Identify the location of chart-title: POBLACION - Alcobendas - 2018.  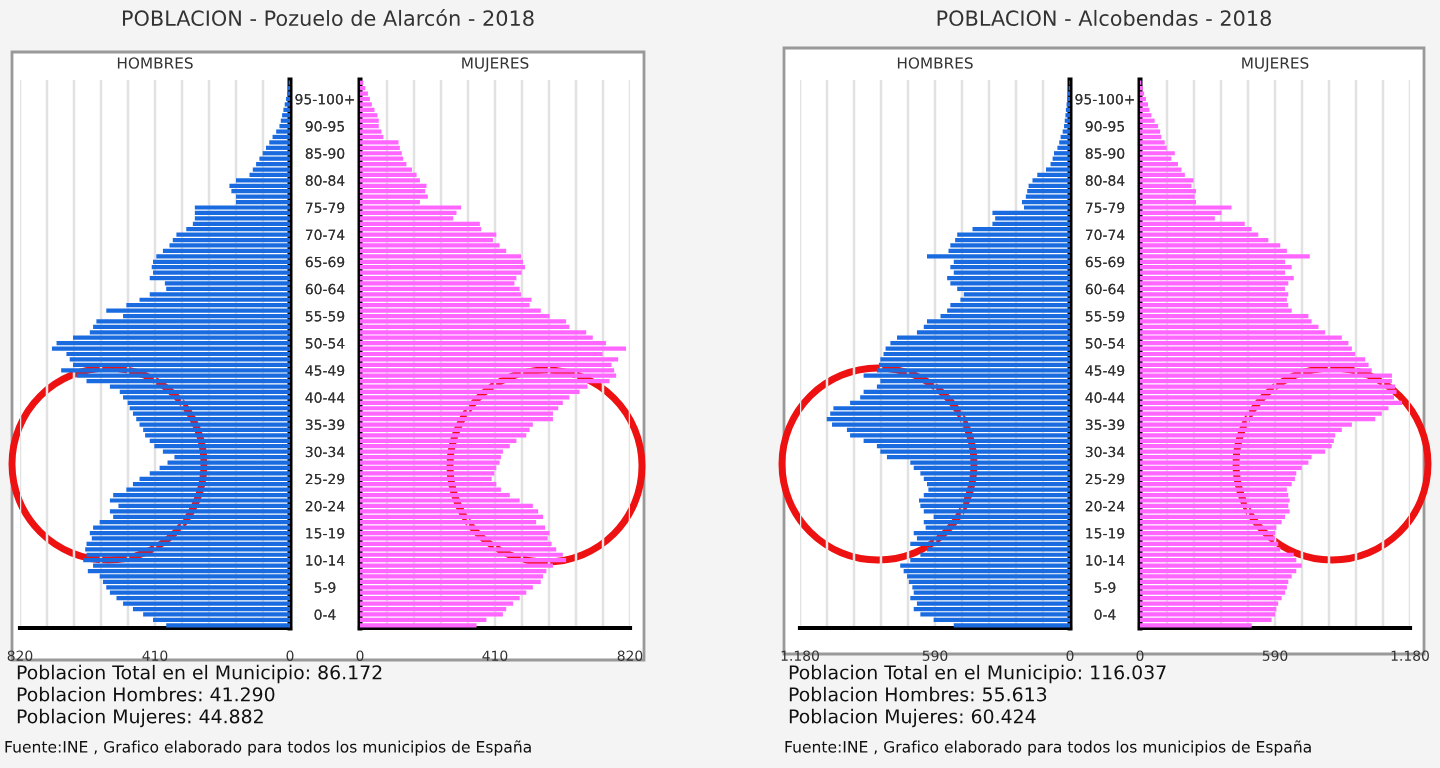
(1104, 18).